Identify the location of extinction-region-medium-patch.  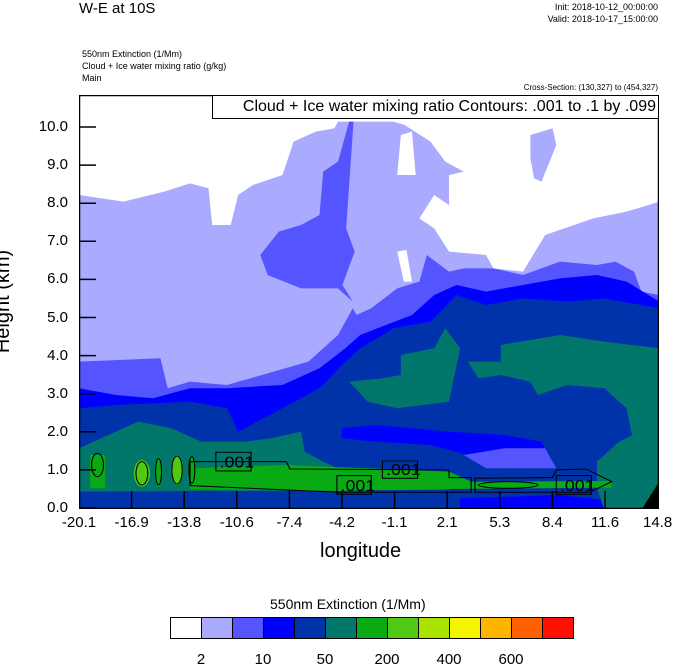
(510, 458).